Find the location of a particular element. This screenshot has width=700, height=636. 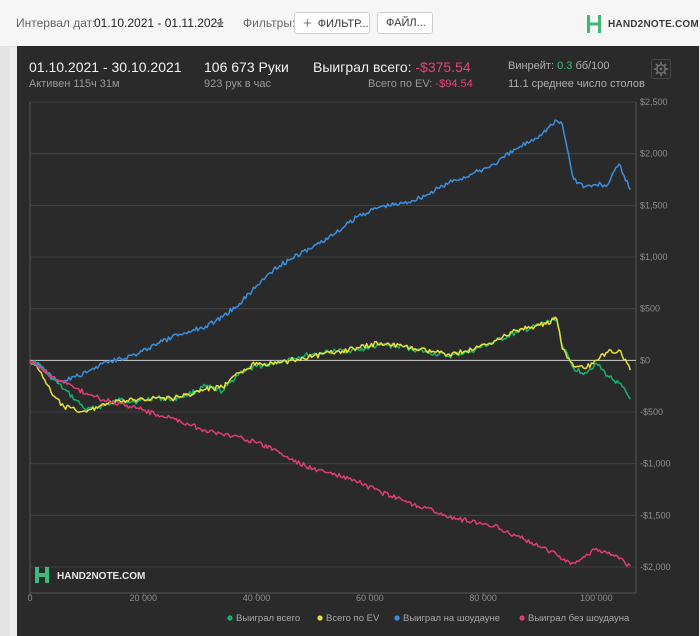

won-total: Выиграл всего: -$375.54 is located at coordinates (392, 67).